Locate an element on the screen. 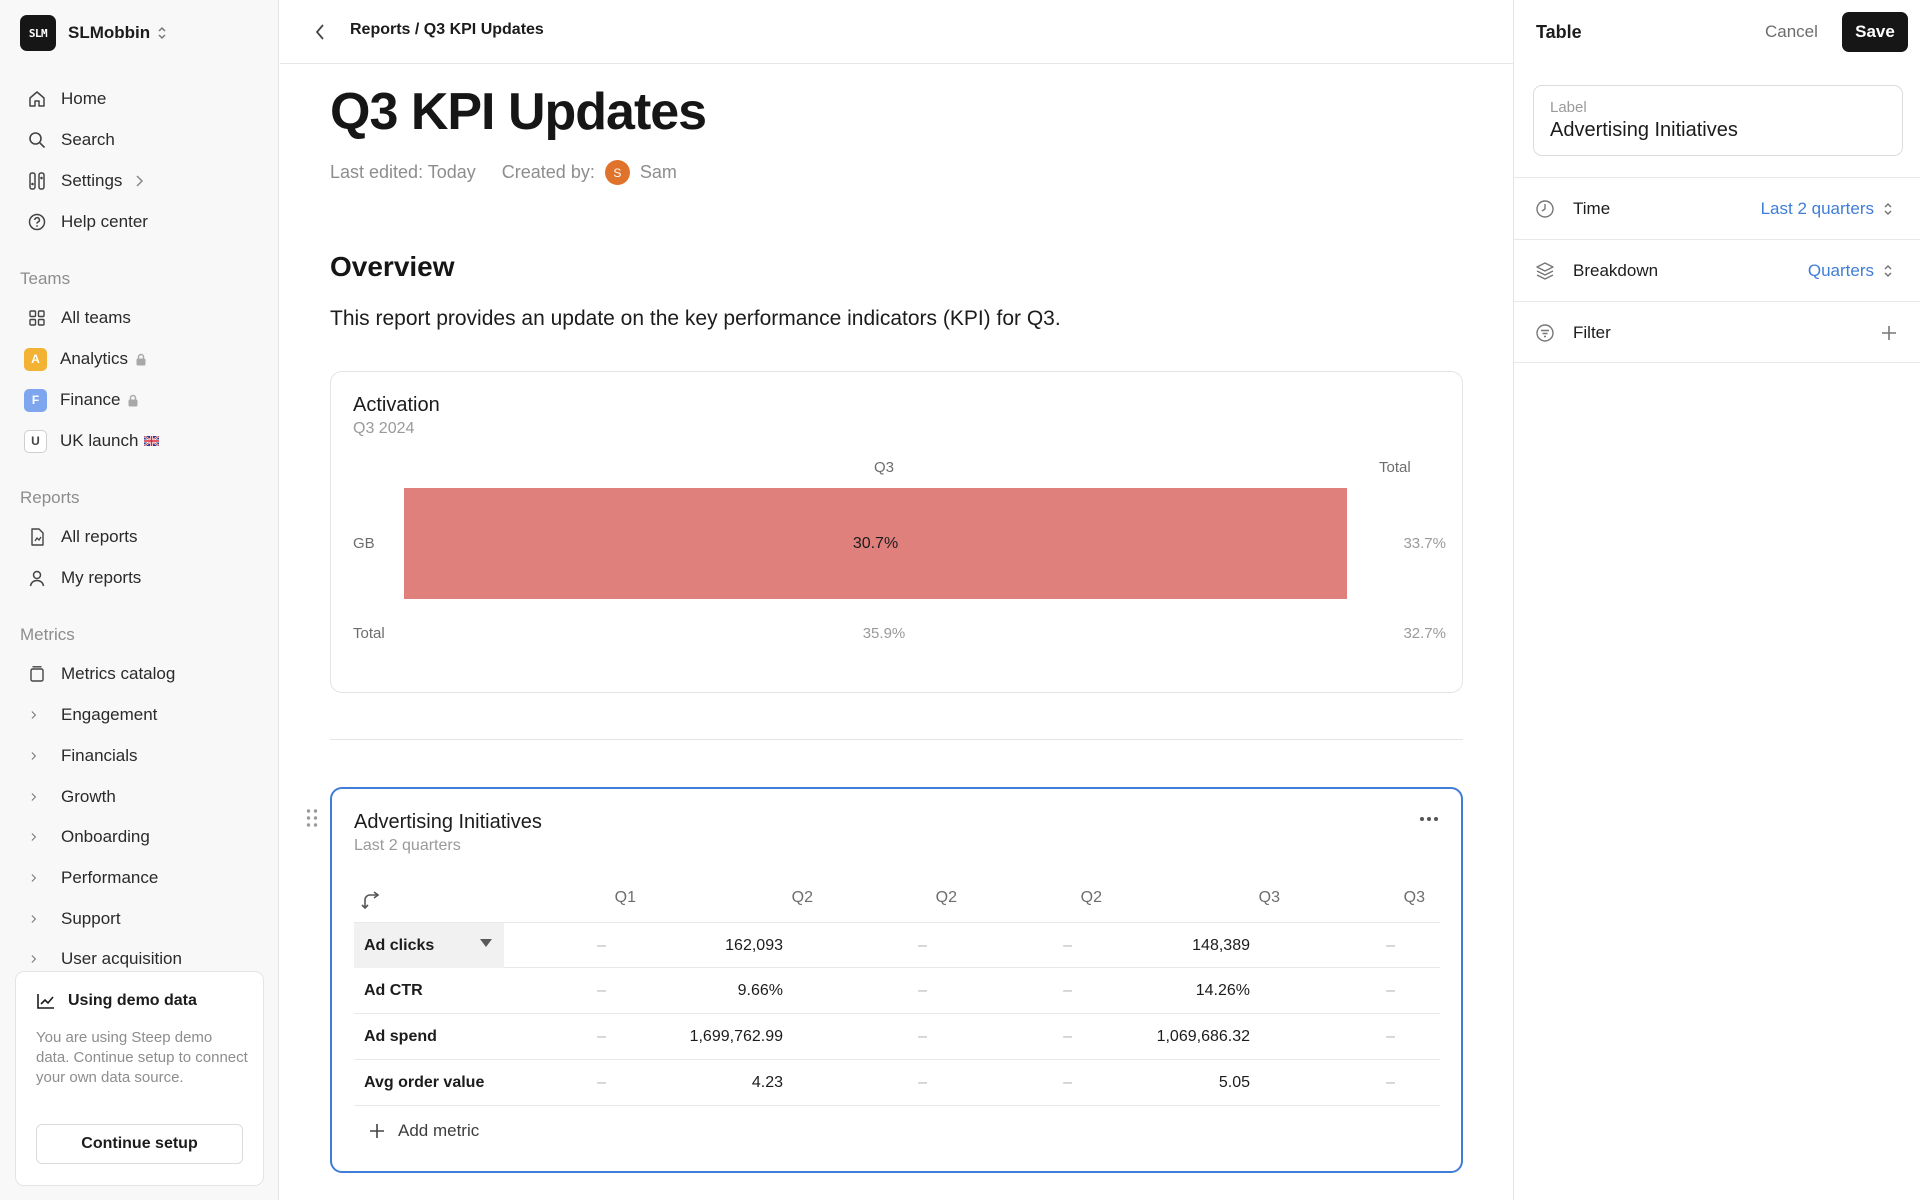 Image resolution: width=1920 pixels, height=1200 pixels. save-button: Save is located at coordinates (1875, 32).